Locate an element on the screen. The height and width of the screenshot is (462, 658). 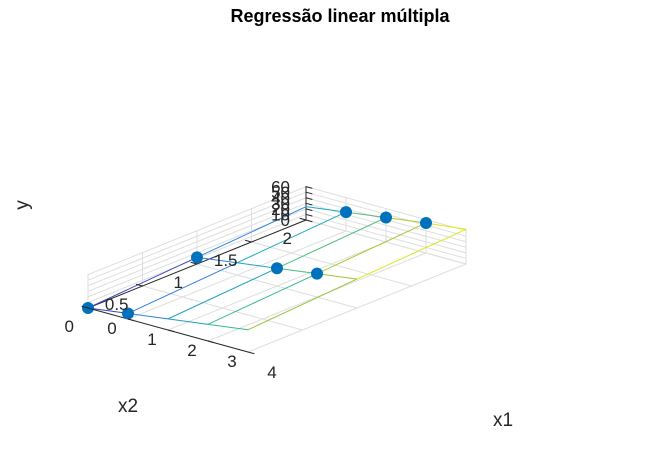
x2-tick-label: 0.5 is located at coordinates (117, 304).